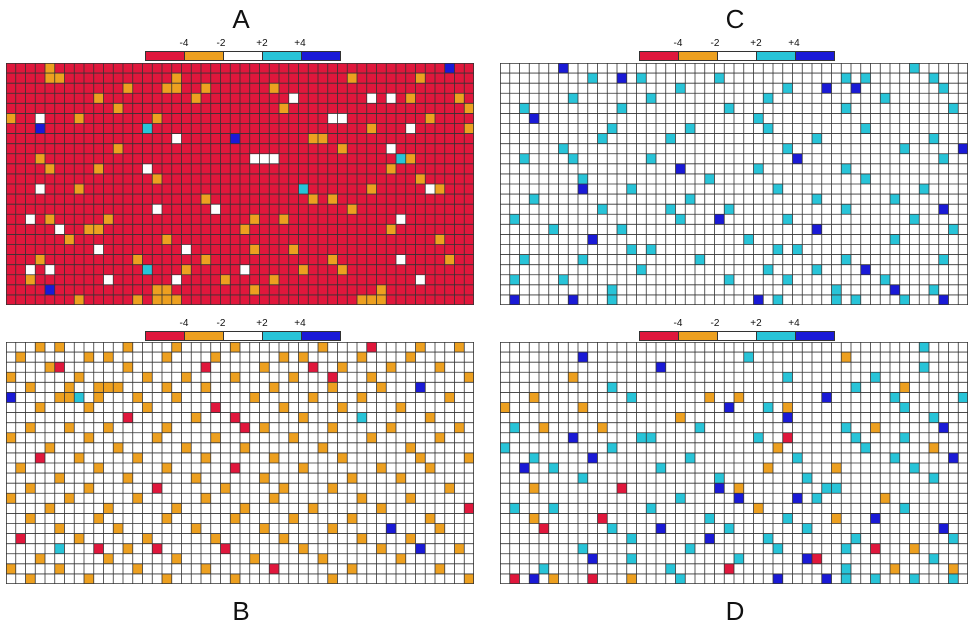  I want to click on legend-tick-minus2: -2, so click(715, 323).